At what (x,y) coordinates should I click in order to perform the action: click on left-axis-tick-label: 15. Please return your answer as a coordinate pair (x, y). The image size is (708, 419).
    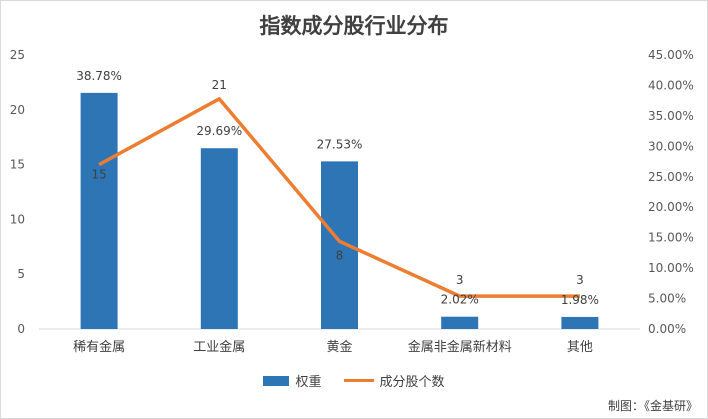
    Looking at the image, I should click on (17, 165).